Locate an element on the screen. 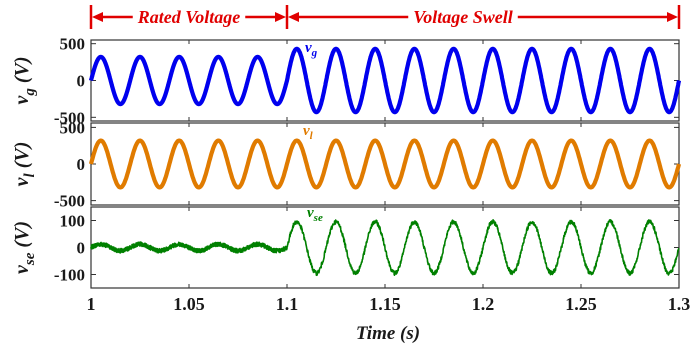 The width and height of the screenshot is (691, 350). swell-annotation: Rated Voltage Voltage Swell is located at coordinates (385, 17).